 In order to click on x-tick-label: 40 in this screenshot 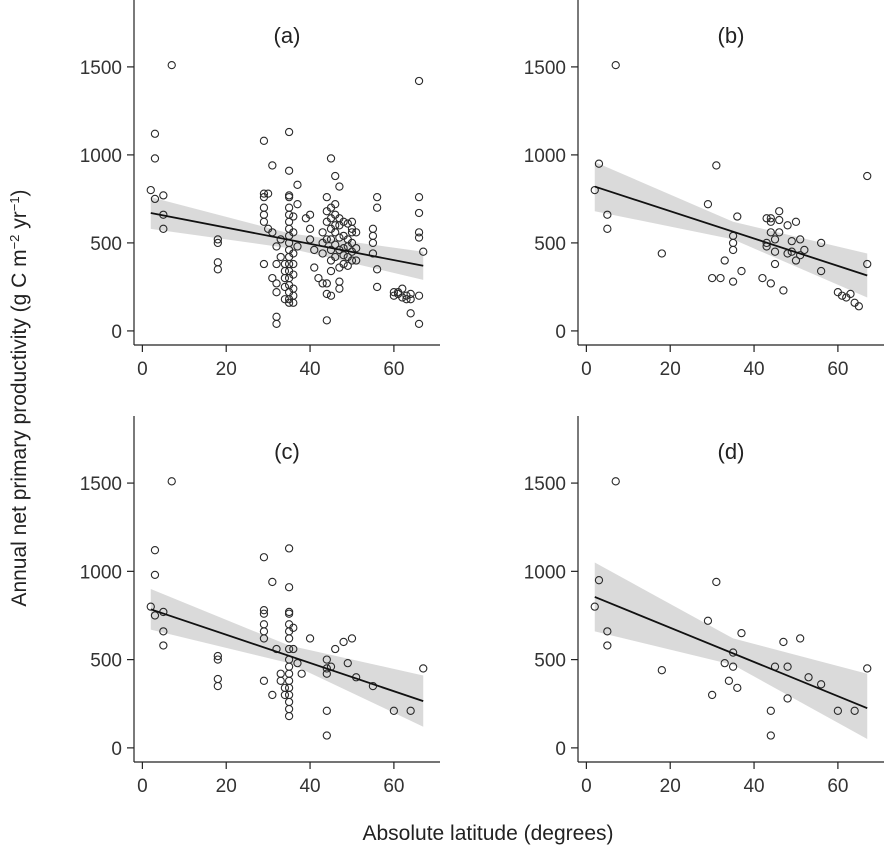, I will do `click(309, 786)`.